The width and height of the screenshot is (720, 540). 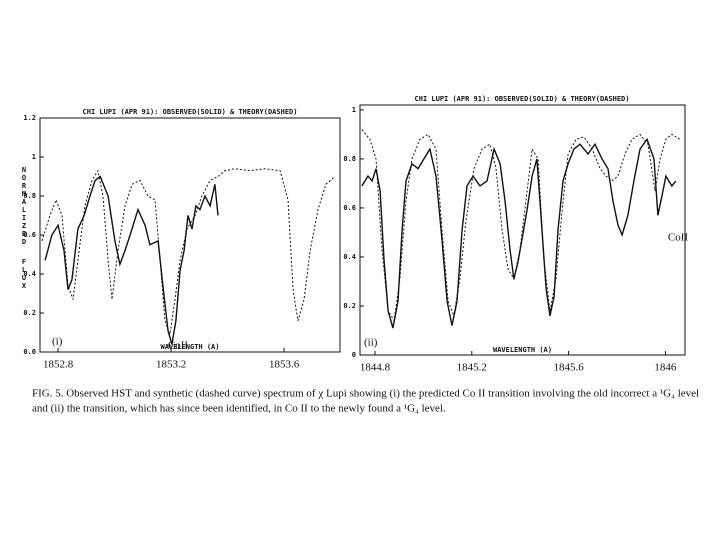 What do you see at coordinates (171, 365) in the screenshot?
I see `x-tick-label: 1853.2` at bounding box center [171, 365].